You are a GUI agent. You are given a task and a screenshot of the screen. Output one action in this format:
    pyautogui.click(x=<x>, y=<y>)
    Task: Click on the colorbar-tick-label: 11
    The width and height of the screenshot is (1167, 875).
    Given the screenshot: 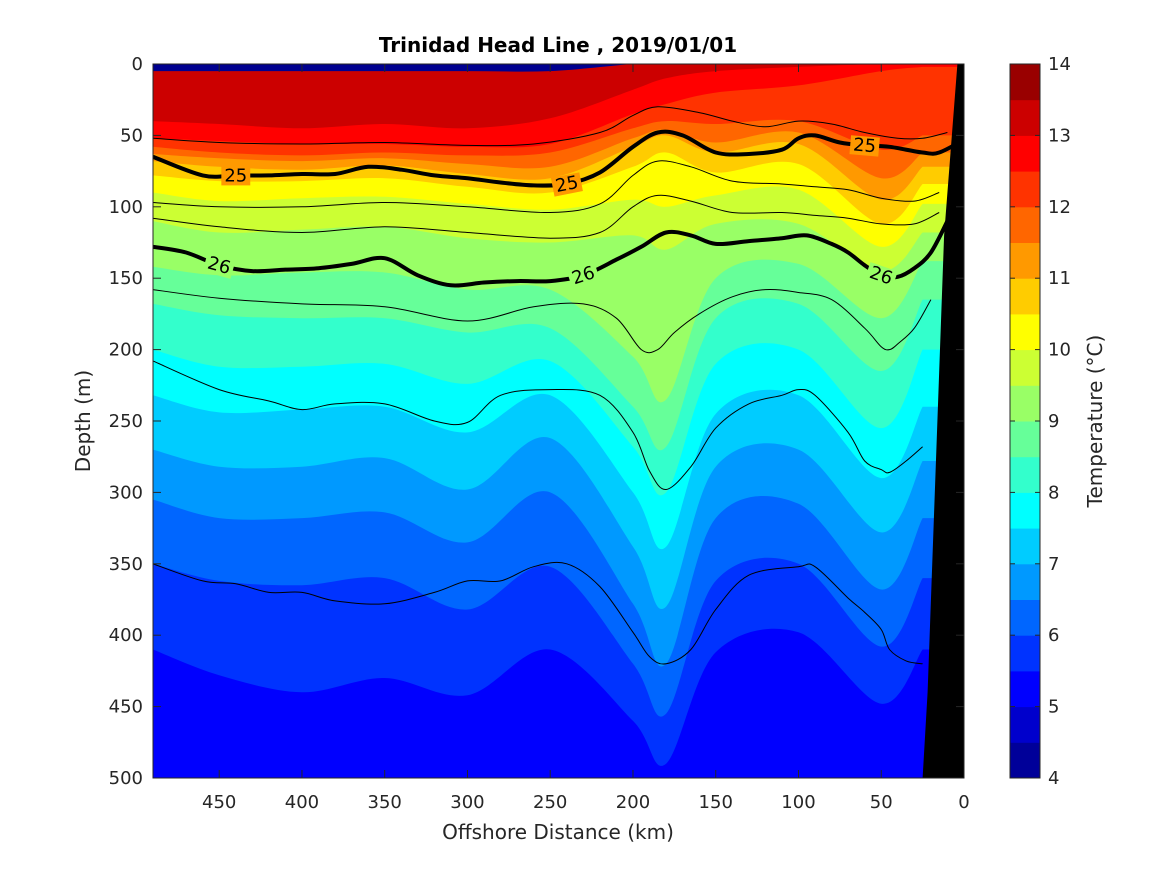 What is the action you would take?
    pyautogui.click(x=1059, y=278)
    